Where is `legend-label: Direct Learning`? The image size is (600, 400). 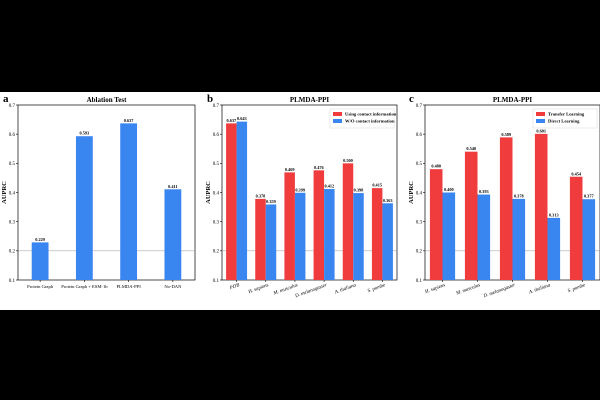 legend-label: Direct Learning is located at coordinates (564, 121).